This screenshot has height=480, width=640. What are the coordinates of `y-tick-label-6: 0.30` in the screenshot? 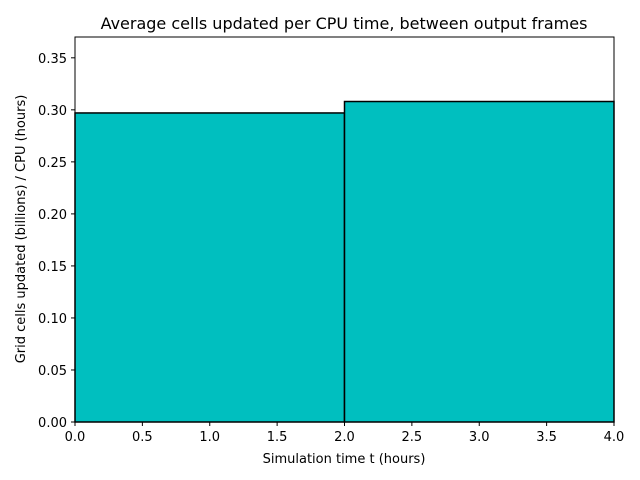 It's located at (52, 111).